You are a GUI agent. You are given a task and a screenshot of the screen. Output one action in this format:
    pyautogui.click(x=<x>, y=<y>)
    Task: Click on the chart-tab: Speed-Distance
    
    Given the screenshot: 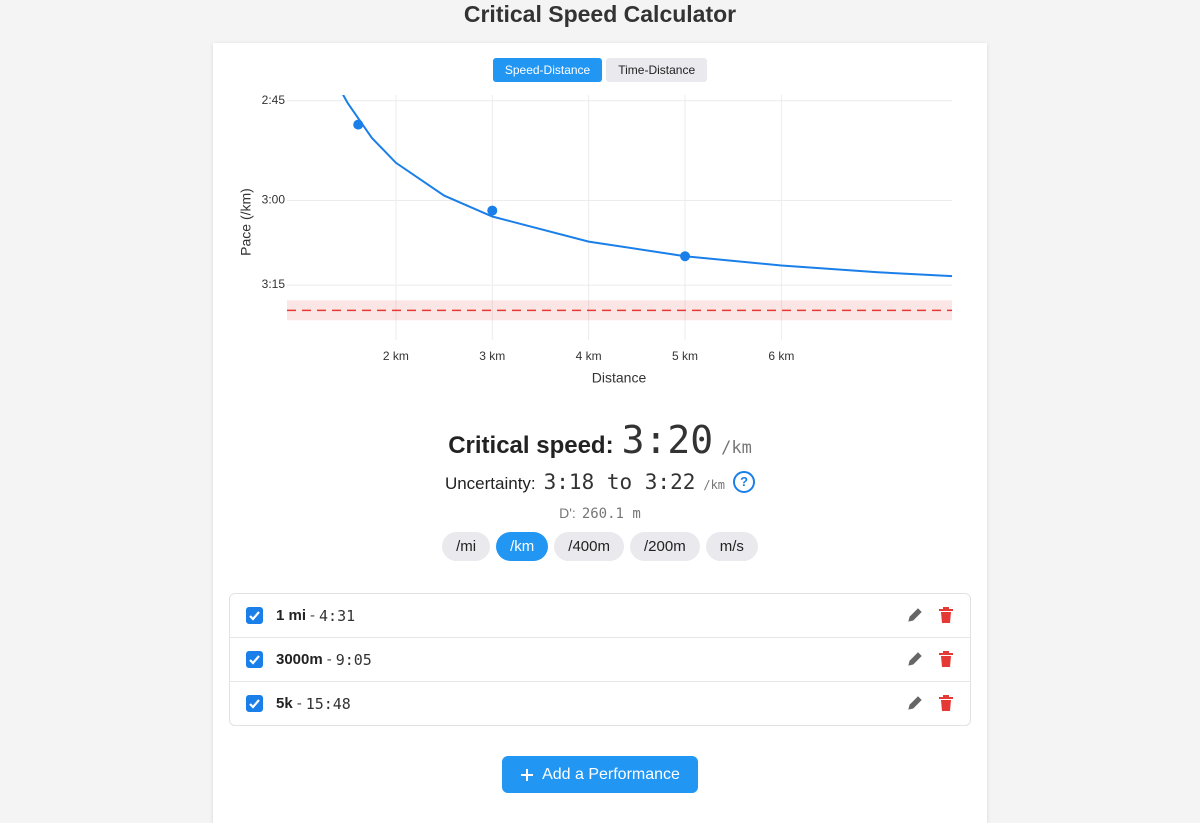 What is the action you would take?
    pyautogui.click(x=547, y=70)
    